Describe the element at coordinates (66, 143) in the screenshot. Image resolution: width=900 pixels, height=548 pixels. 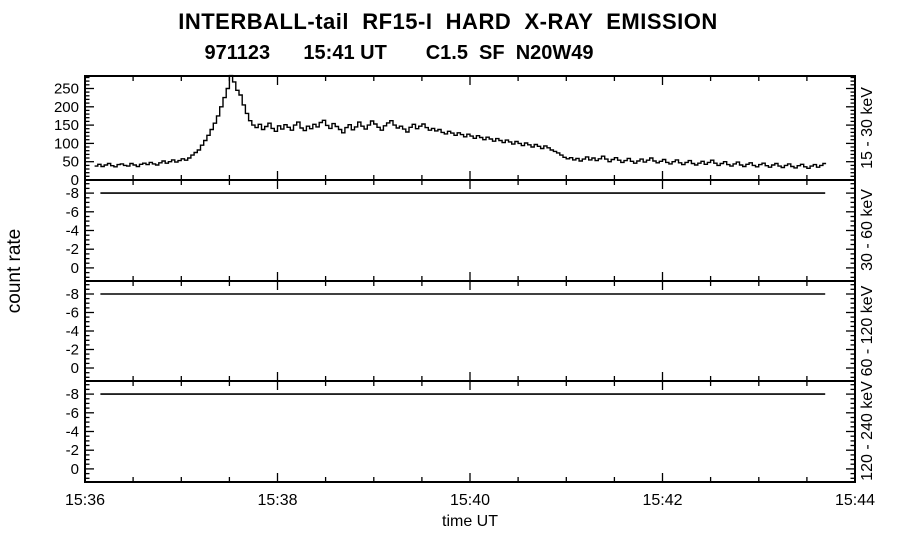
I see `y-tick-label: 100` at that location.